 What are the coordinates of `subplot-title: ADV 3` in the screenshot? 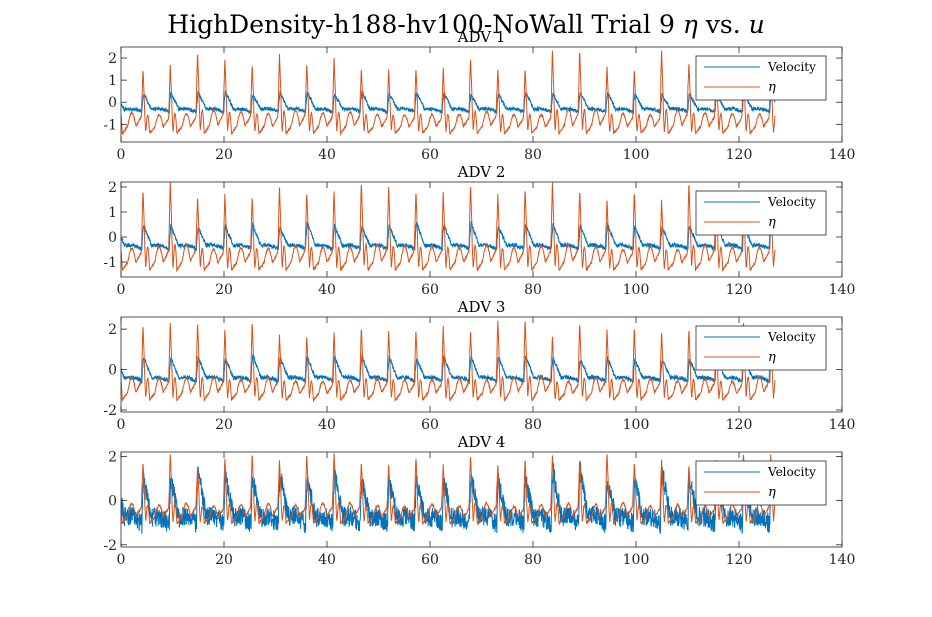 It's located at (481, 307).